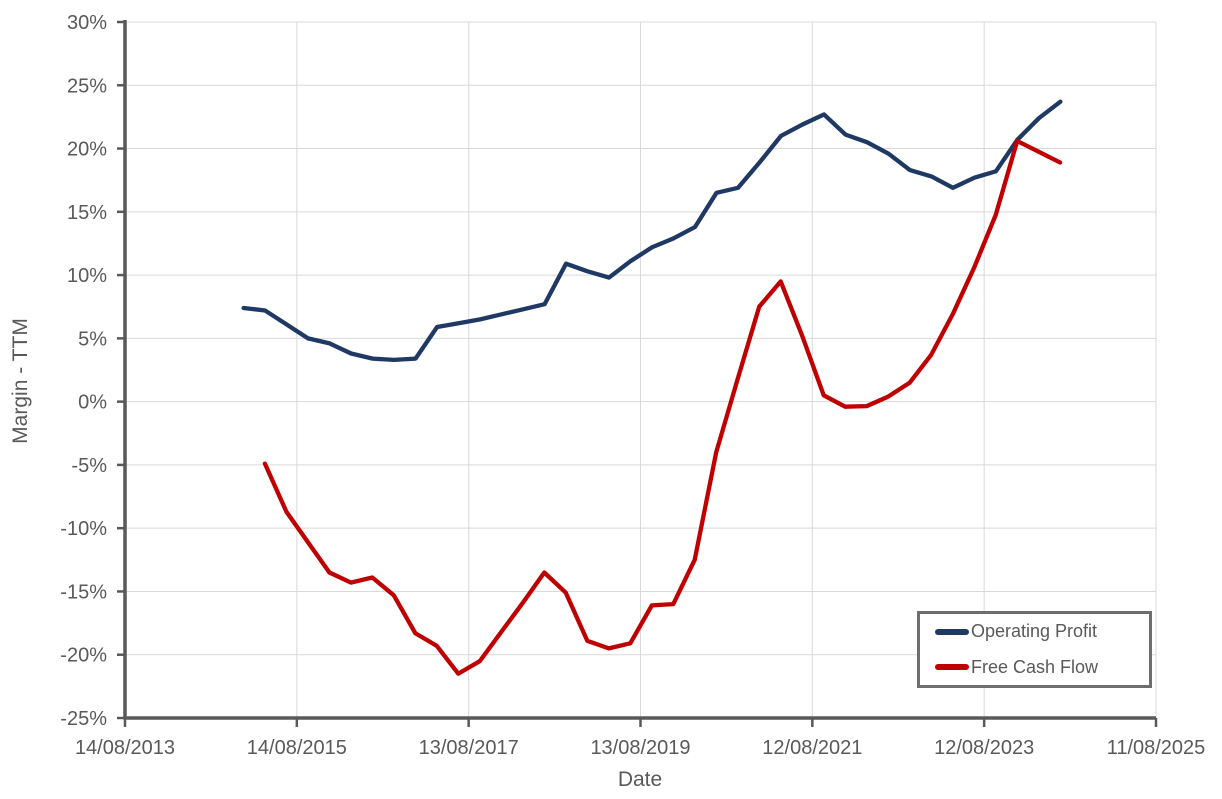 This screenshot has height=799, width=1222. I want to click on y-tick-label: 5%, so click(92, 339).